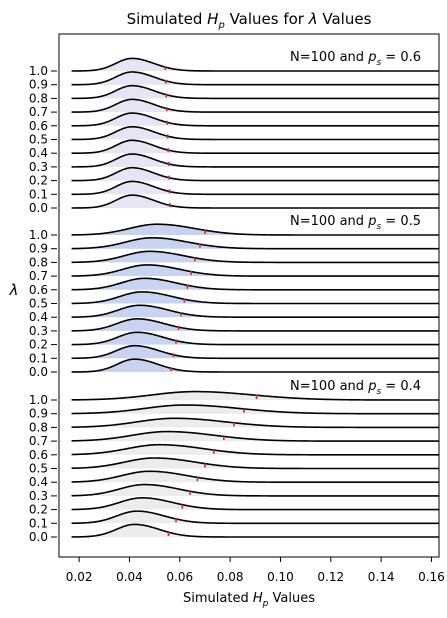 The image size is (447, 618). What do you see at coordinates (255, 570) in the screenshot?
I see `x-axis: 0.02 0.04 0.06 0.08 0.10 0.12 0.14 0.16` at bounding box center [255, 570].